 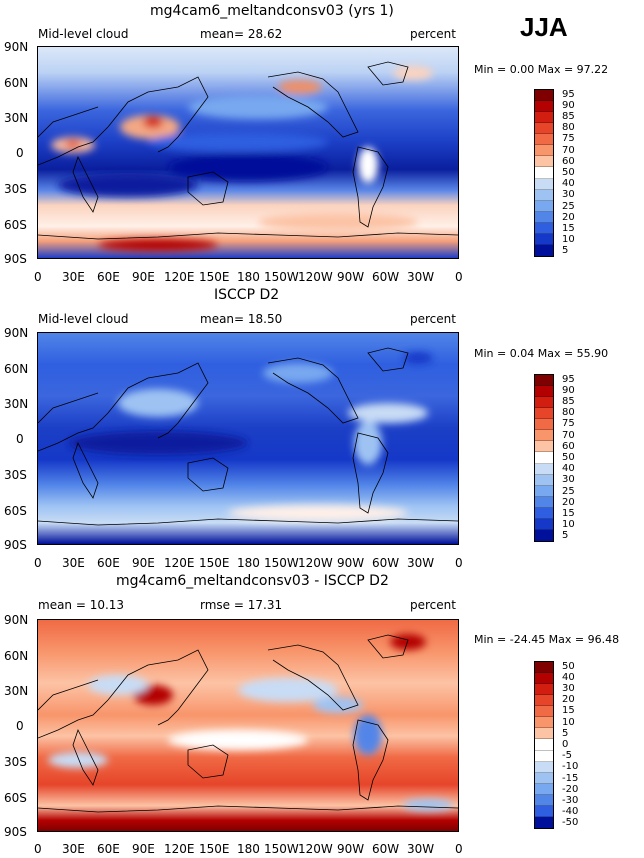 I want to click on panel-2-xtick: 90E, so click(x=143, y=563).